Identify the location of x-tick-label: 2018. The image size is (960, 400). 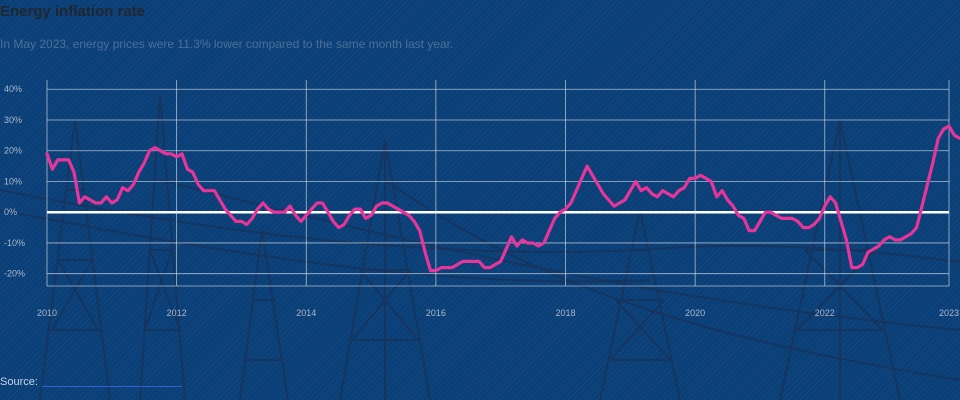
(565, 313).